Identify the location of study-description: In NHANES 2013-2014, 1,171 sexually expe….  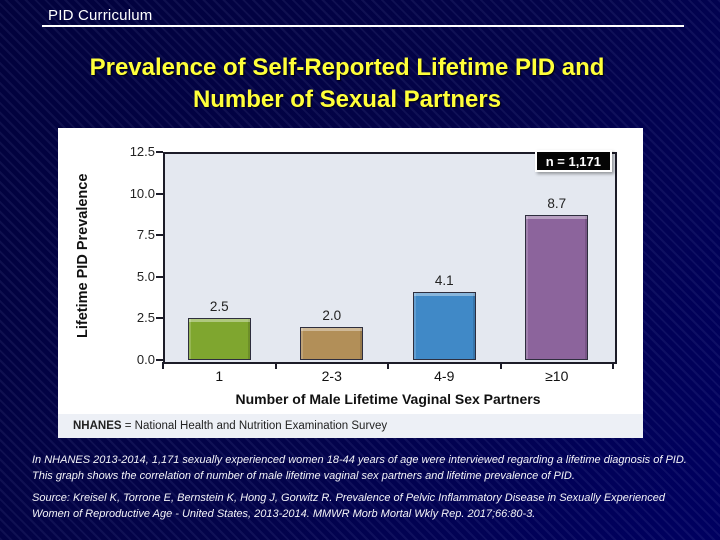
(359, 468).